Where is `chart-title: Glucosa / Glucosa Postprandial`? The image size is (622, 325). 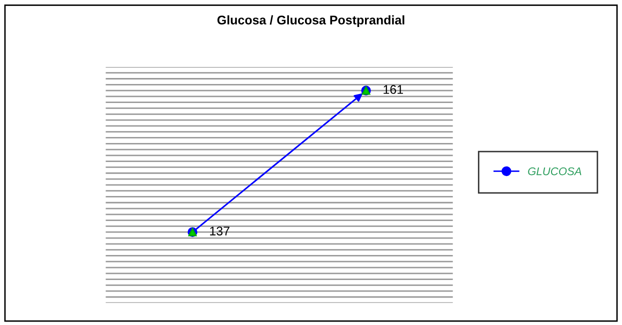 chart-title: Glucosa / Glucosa Postprandial is located at coordinates (310, 21).